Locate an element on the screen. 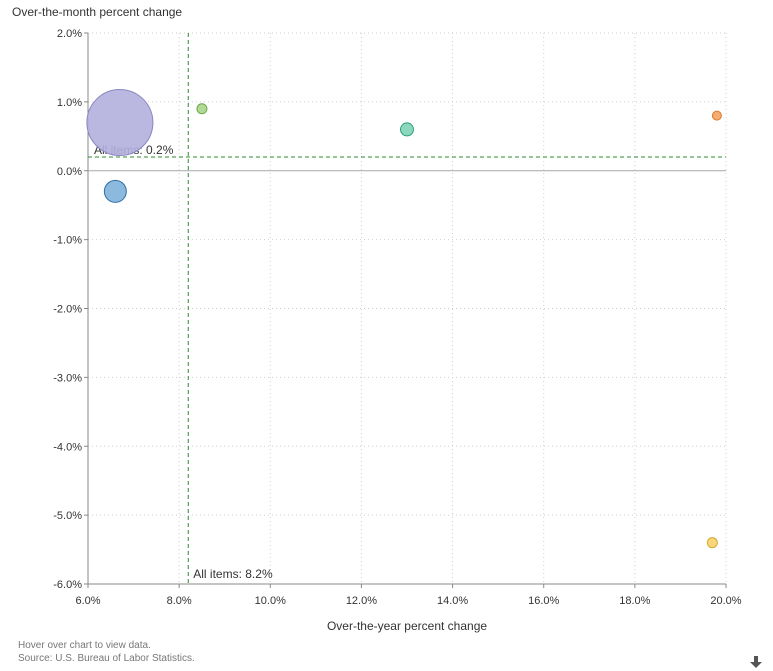 This screenshot has height=671, width=773. y-tick-label: 0.0% is located at coordinates (69, 172).